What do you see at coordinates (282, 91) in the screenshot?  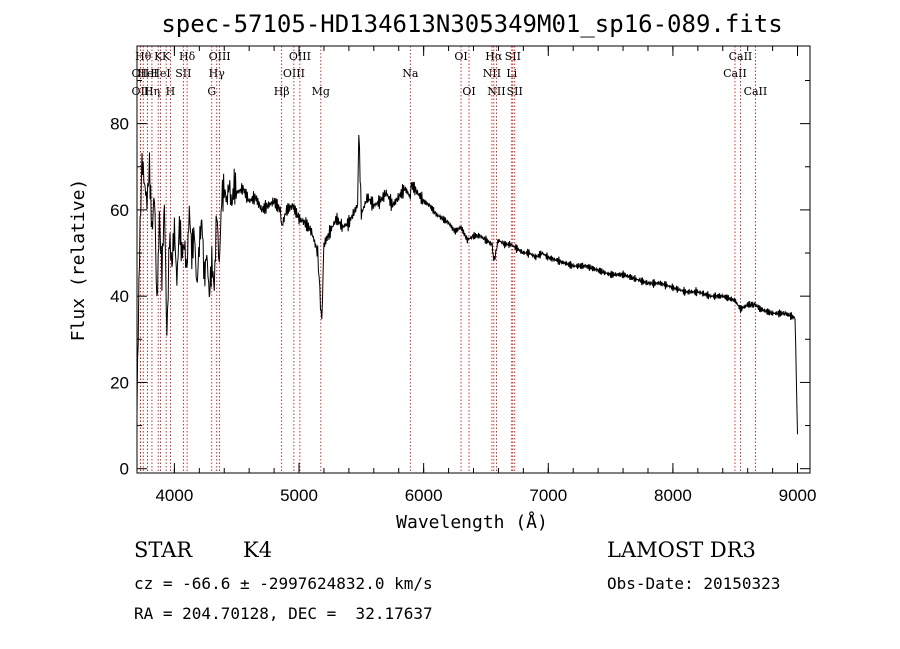 I see `line-mark-label: Hβ` at bounding box center [282, 91].